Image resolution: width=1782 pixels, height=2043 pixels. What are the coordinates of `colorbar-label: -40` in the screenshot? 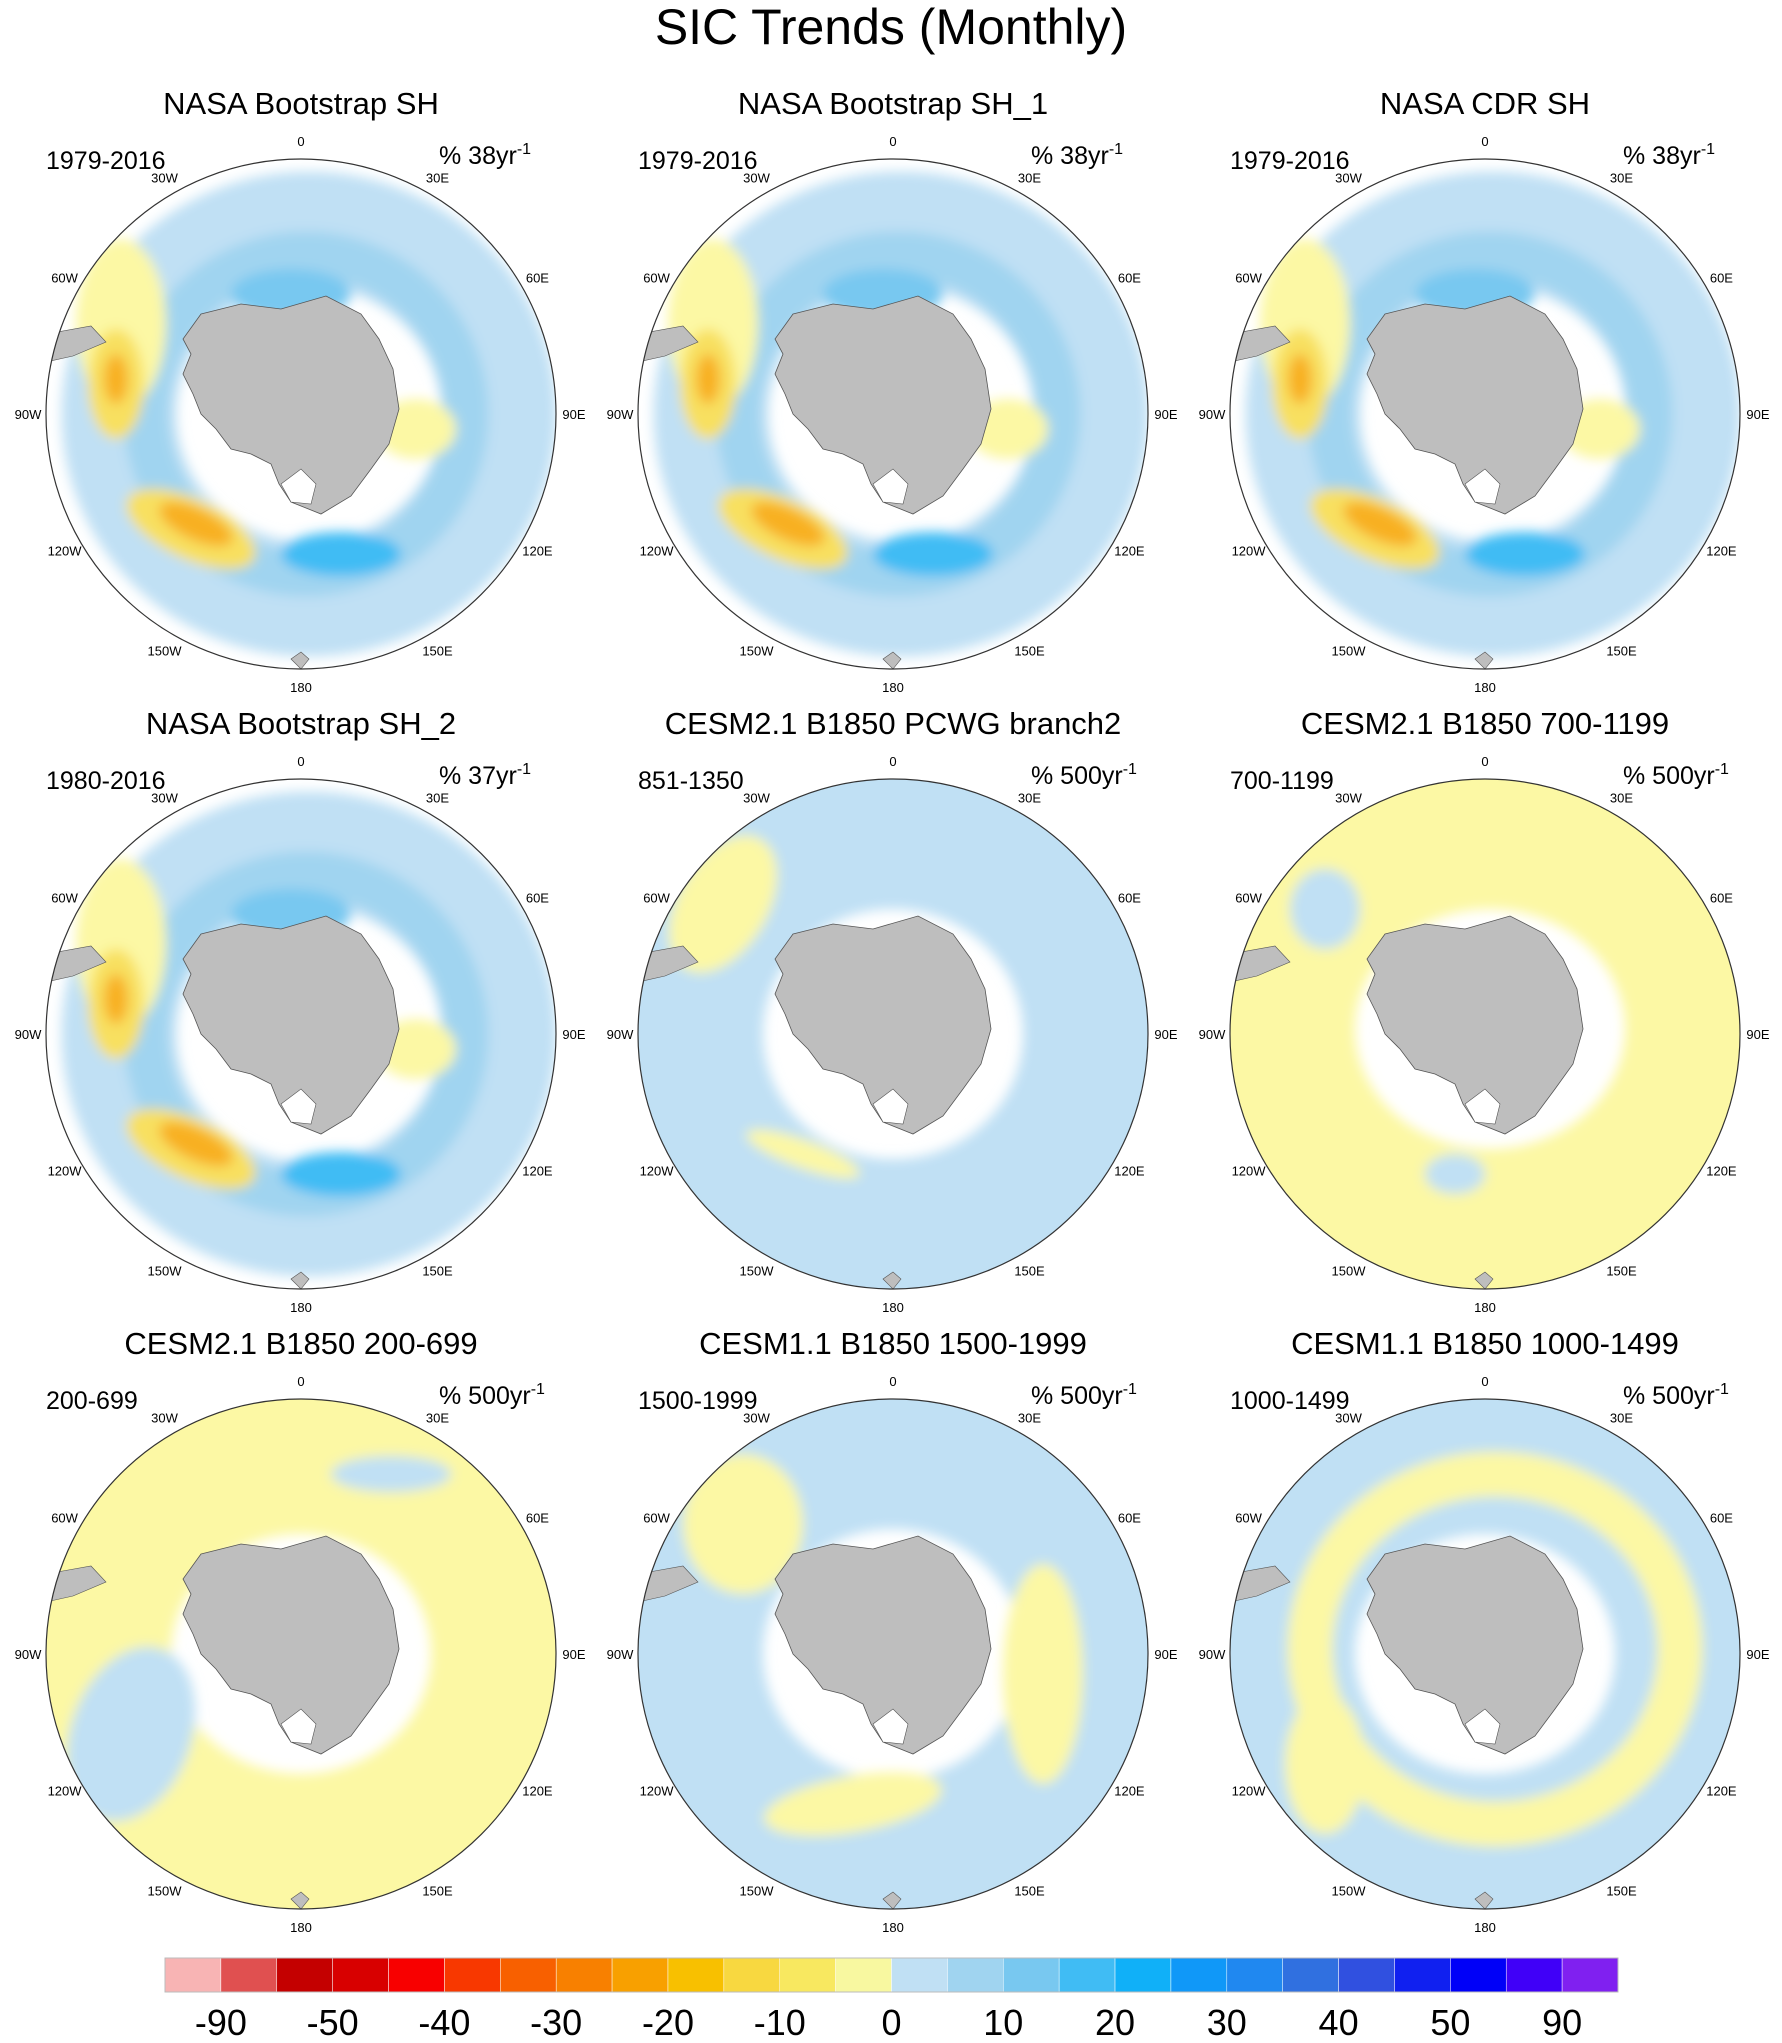 It's located at (444, 2022).